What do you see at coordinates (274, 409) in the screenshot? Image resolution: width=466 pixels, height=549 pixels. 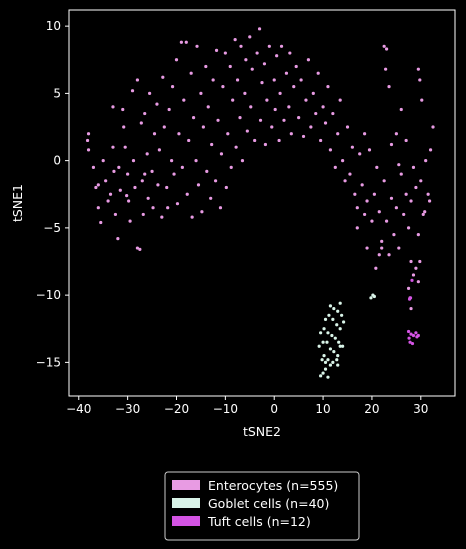 I see `x-tick-label-4: 0` at bounding box center [274, 409].